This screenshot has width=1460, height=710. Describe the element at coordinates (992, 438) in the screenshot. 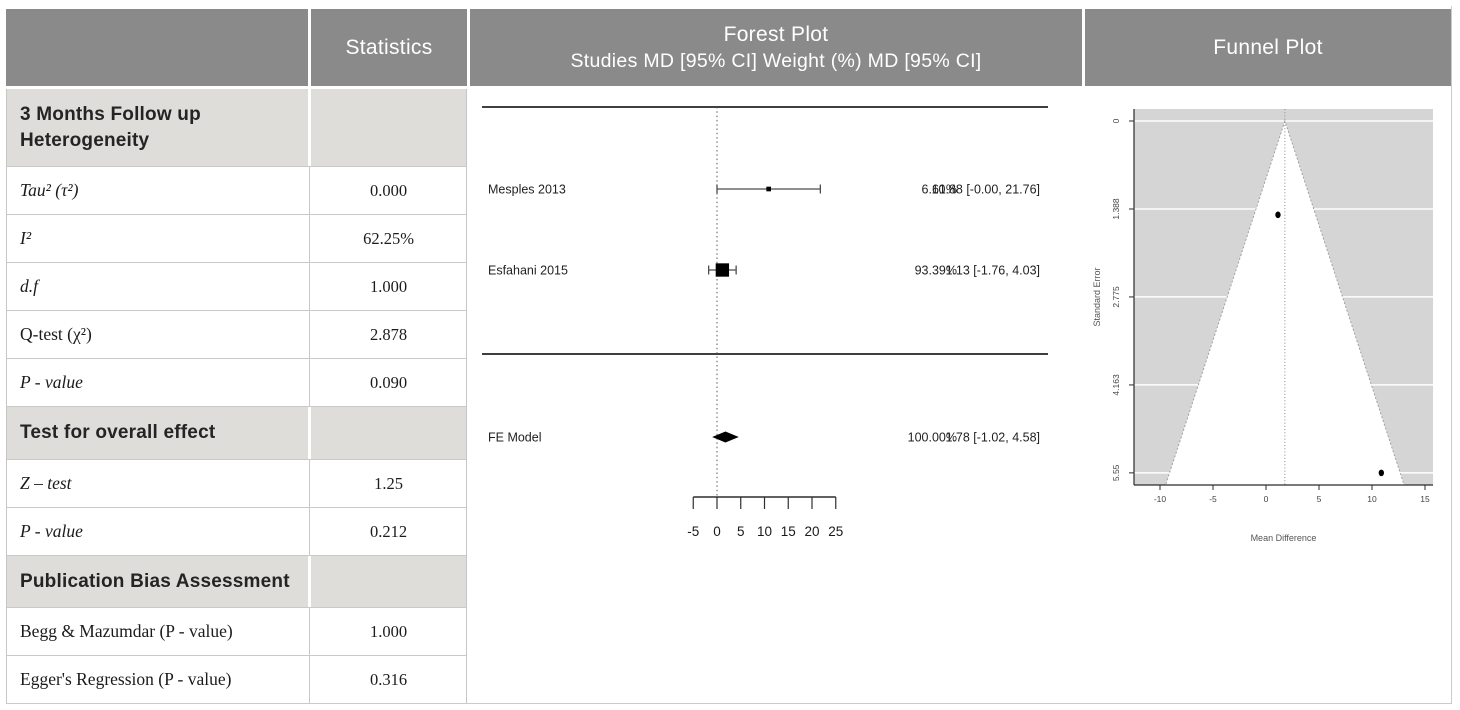

I see `forest-estimate-text: 1.78 [-1.02, 4.58]` at that location.